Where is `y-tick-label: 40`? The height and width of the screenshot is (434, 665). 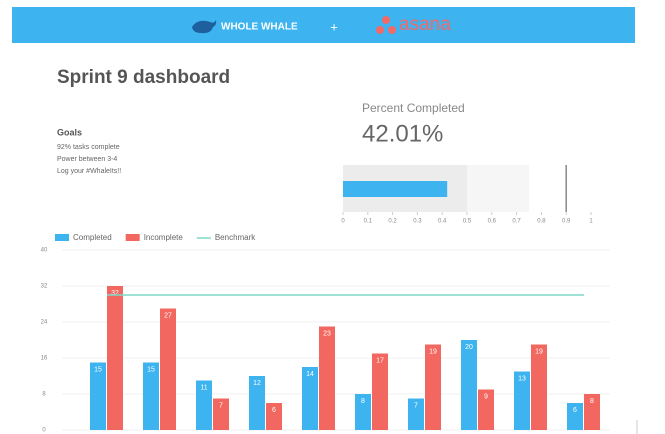
y-tick-label: 40 is located at coordinates (44, 251).